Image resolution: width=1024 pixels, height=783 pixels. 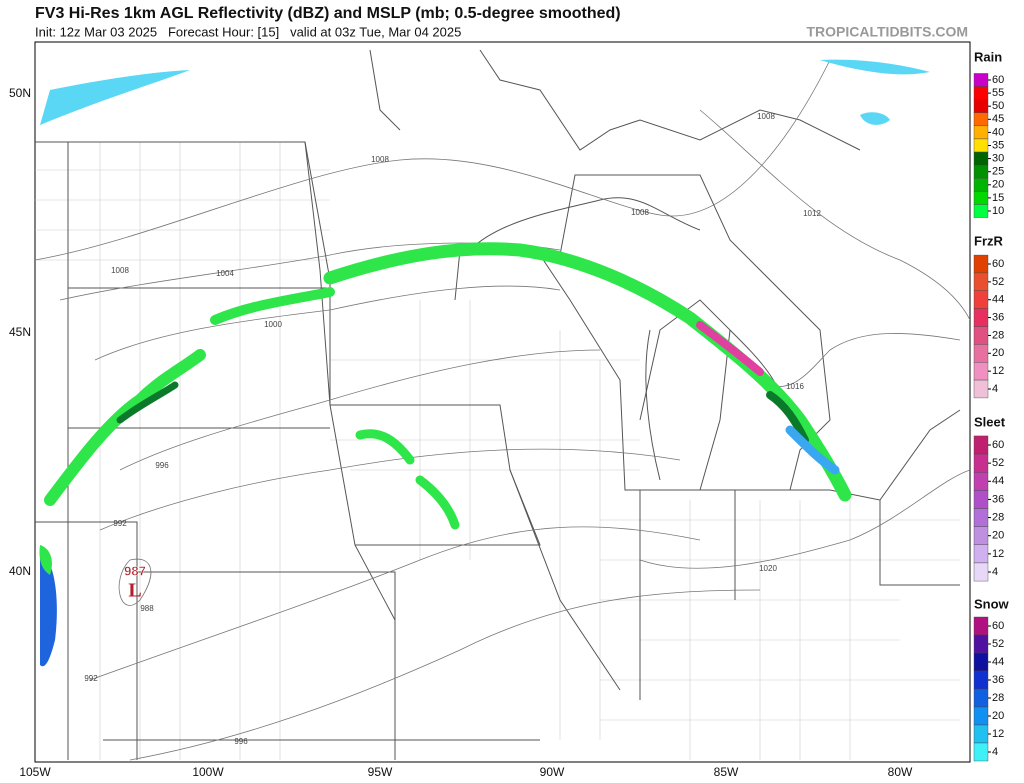 I want to click on legend-title: Sleet, so click(x=990, y=421).